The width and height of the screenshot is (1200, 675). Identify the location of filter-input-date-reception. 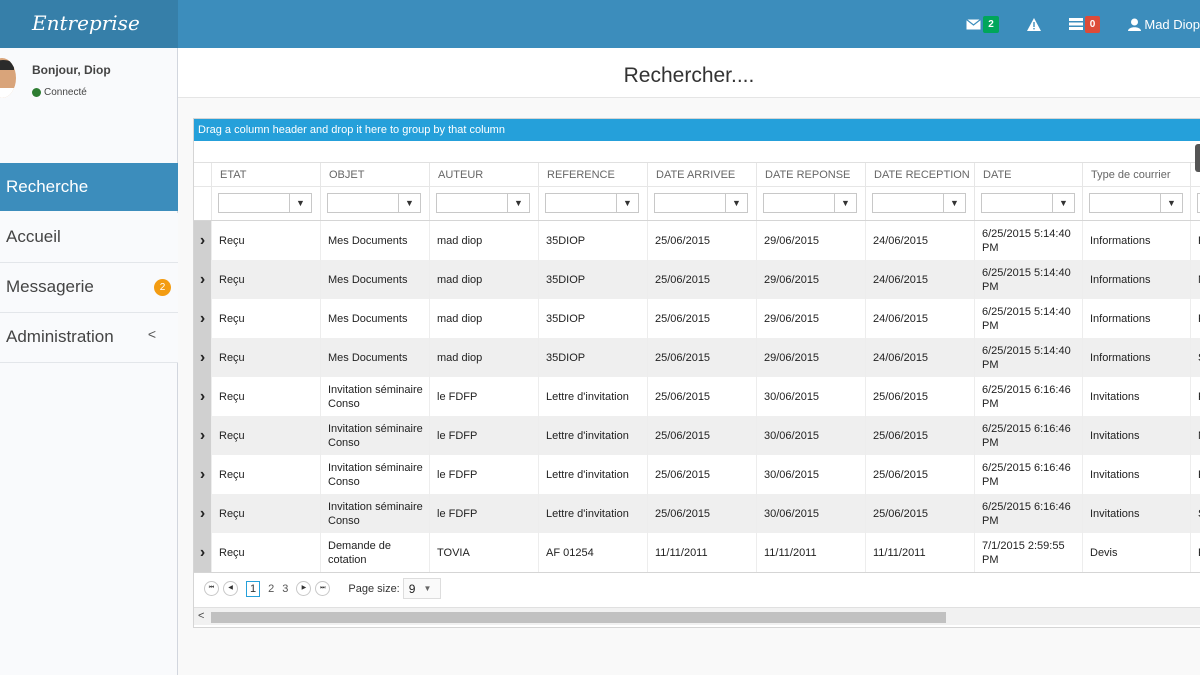
(908, 203).